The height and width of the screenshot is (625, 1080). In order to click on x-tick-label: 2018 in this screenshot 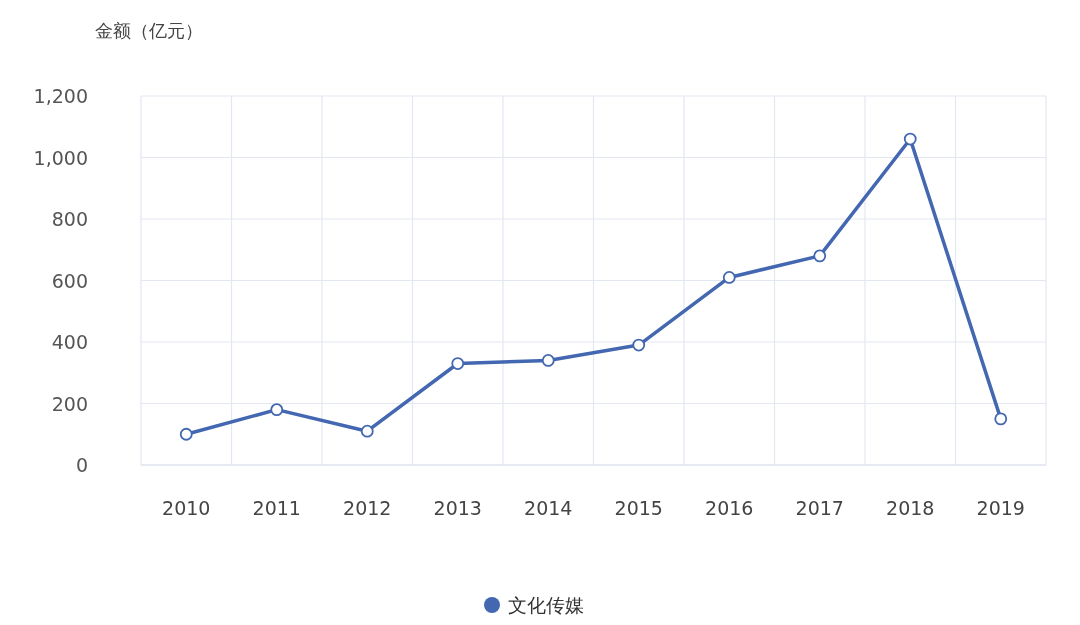, I will do `click(910, 508)`.